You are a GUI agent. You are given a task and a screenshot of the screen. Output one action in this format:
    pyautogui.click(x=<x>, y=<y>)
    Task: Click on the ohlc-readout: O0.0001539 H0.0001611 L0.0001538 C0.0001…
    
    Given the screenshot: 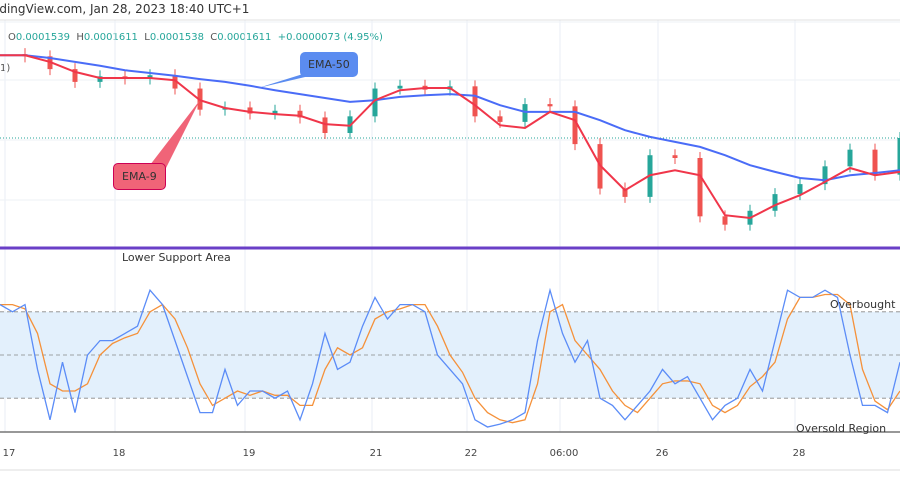 What is the action you would take?
    pyautogui.click(x=195, y=37)
    